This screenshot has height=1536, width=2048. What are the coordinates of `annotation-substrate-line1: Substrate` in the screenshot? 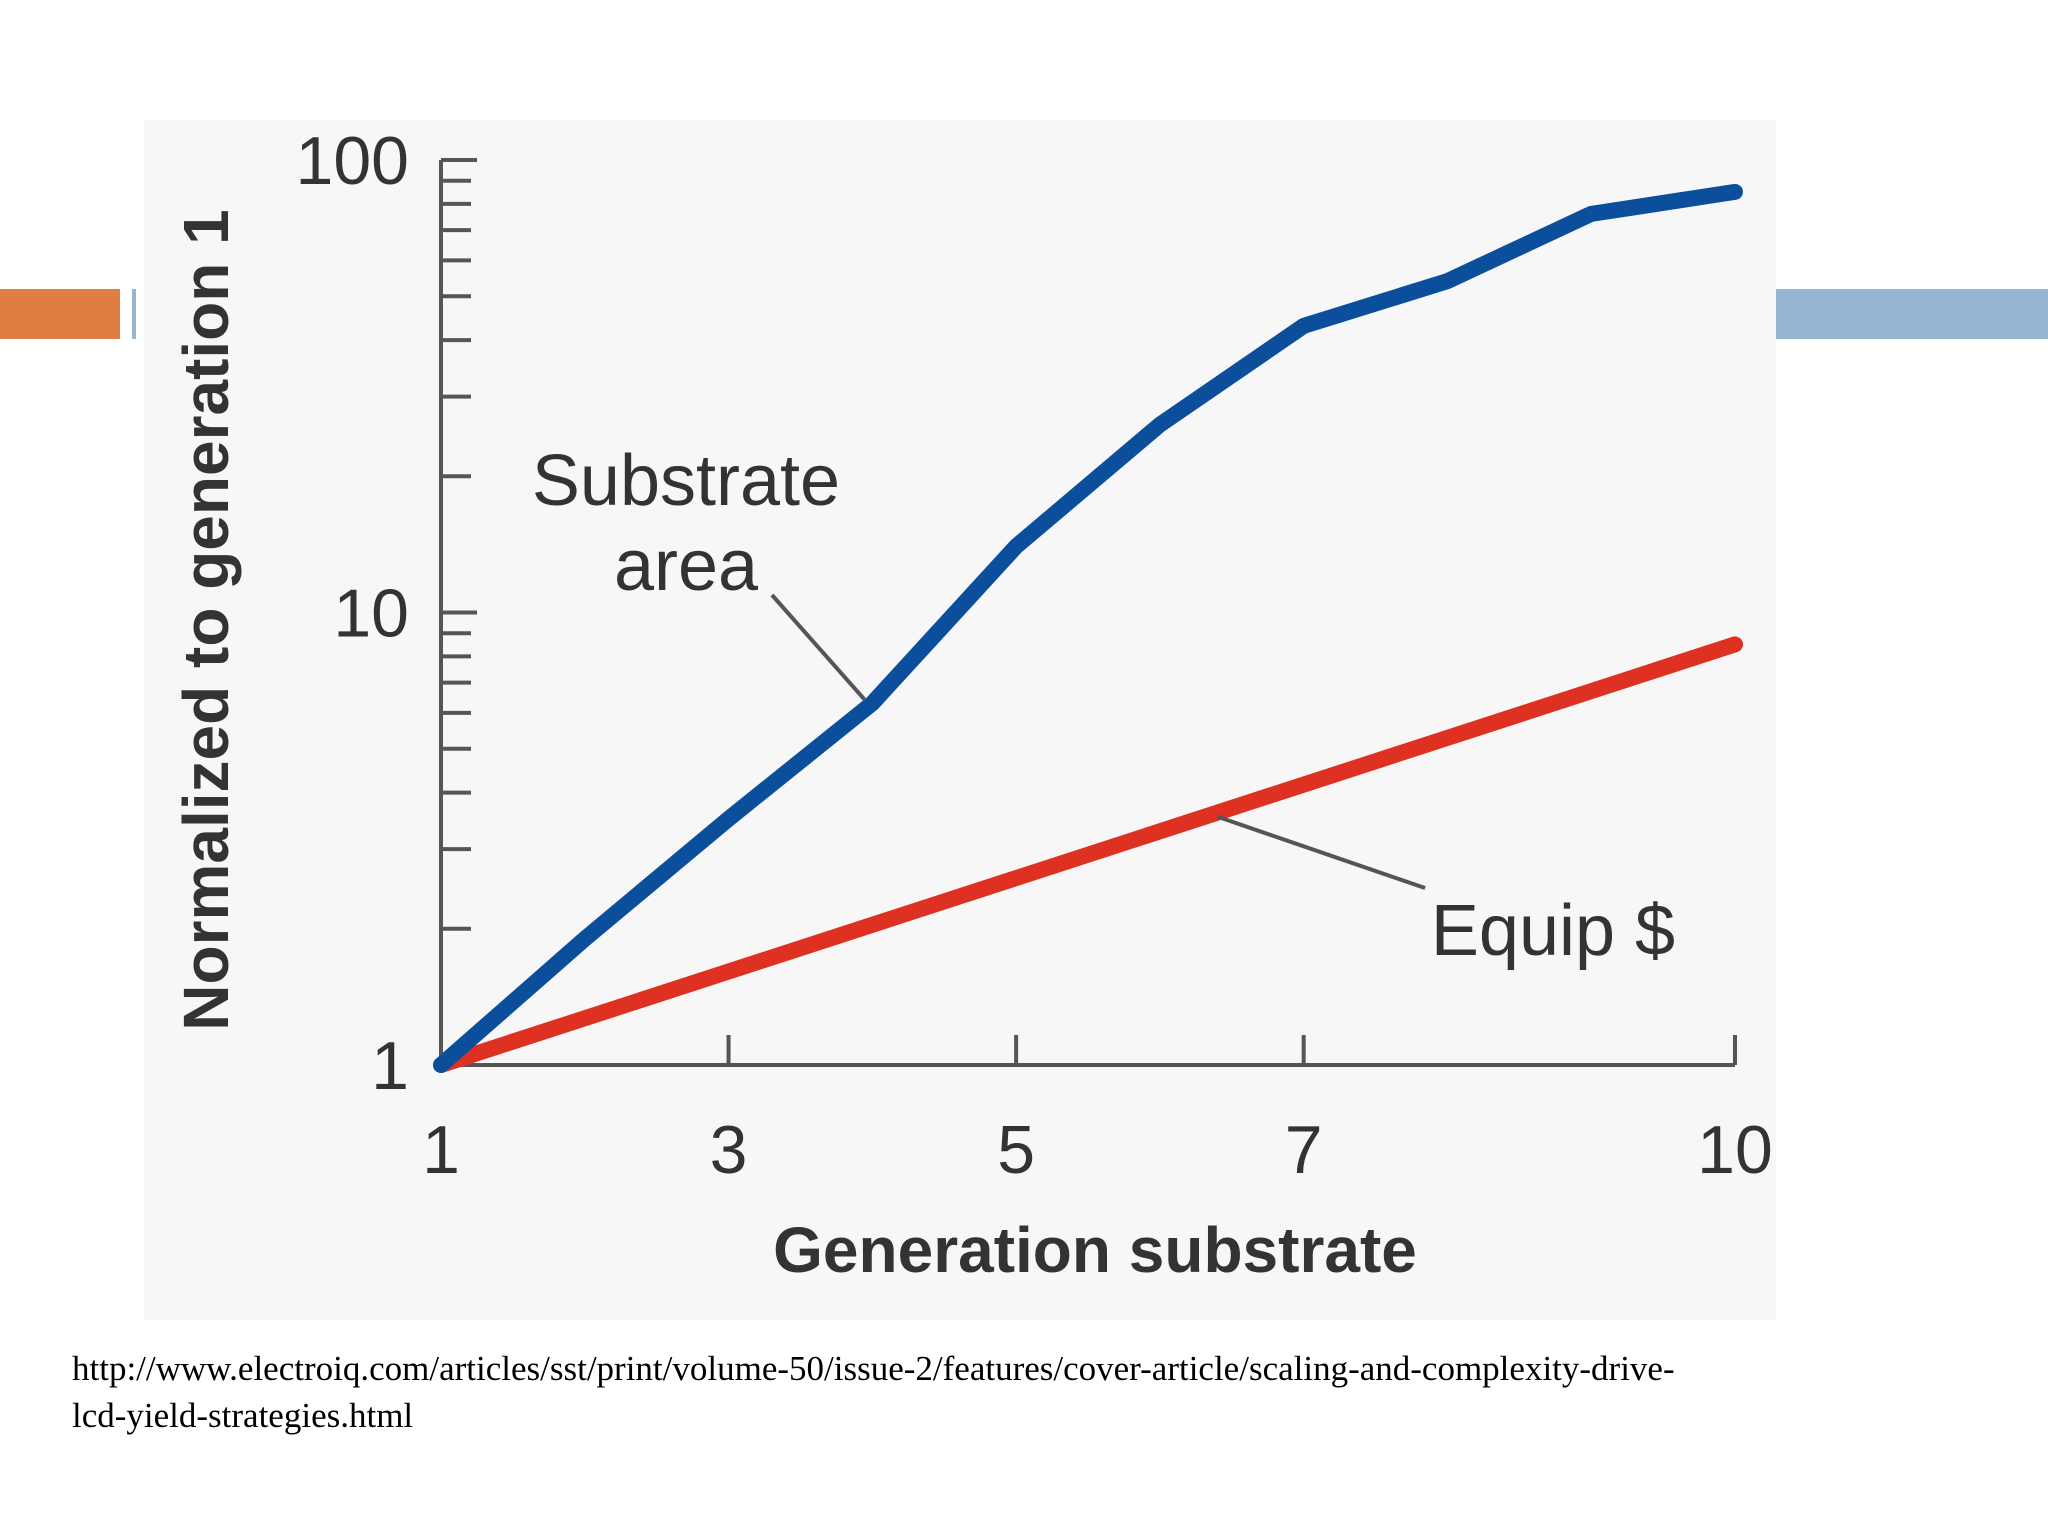 It's located at (686, 481).